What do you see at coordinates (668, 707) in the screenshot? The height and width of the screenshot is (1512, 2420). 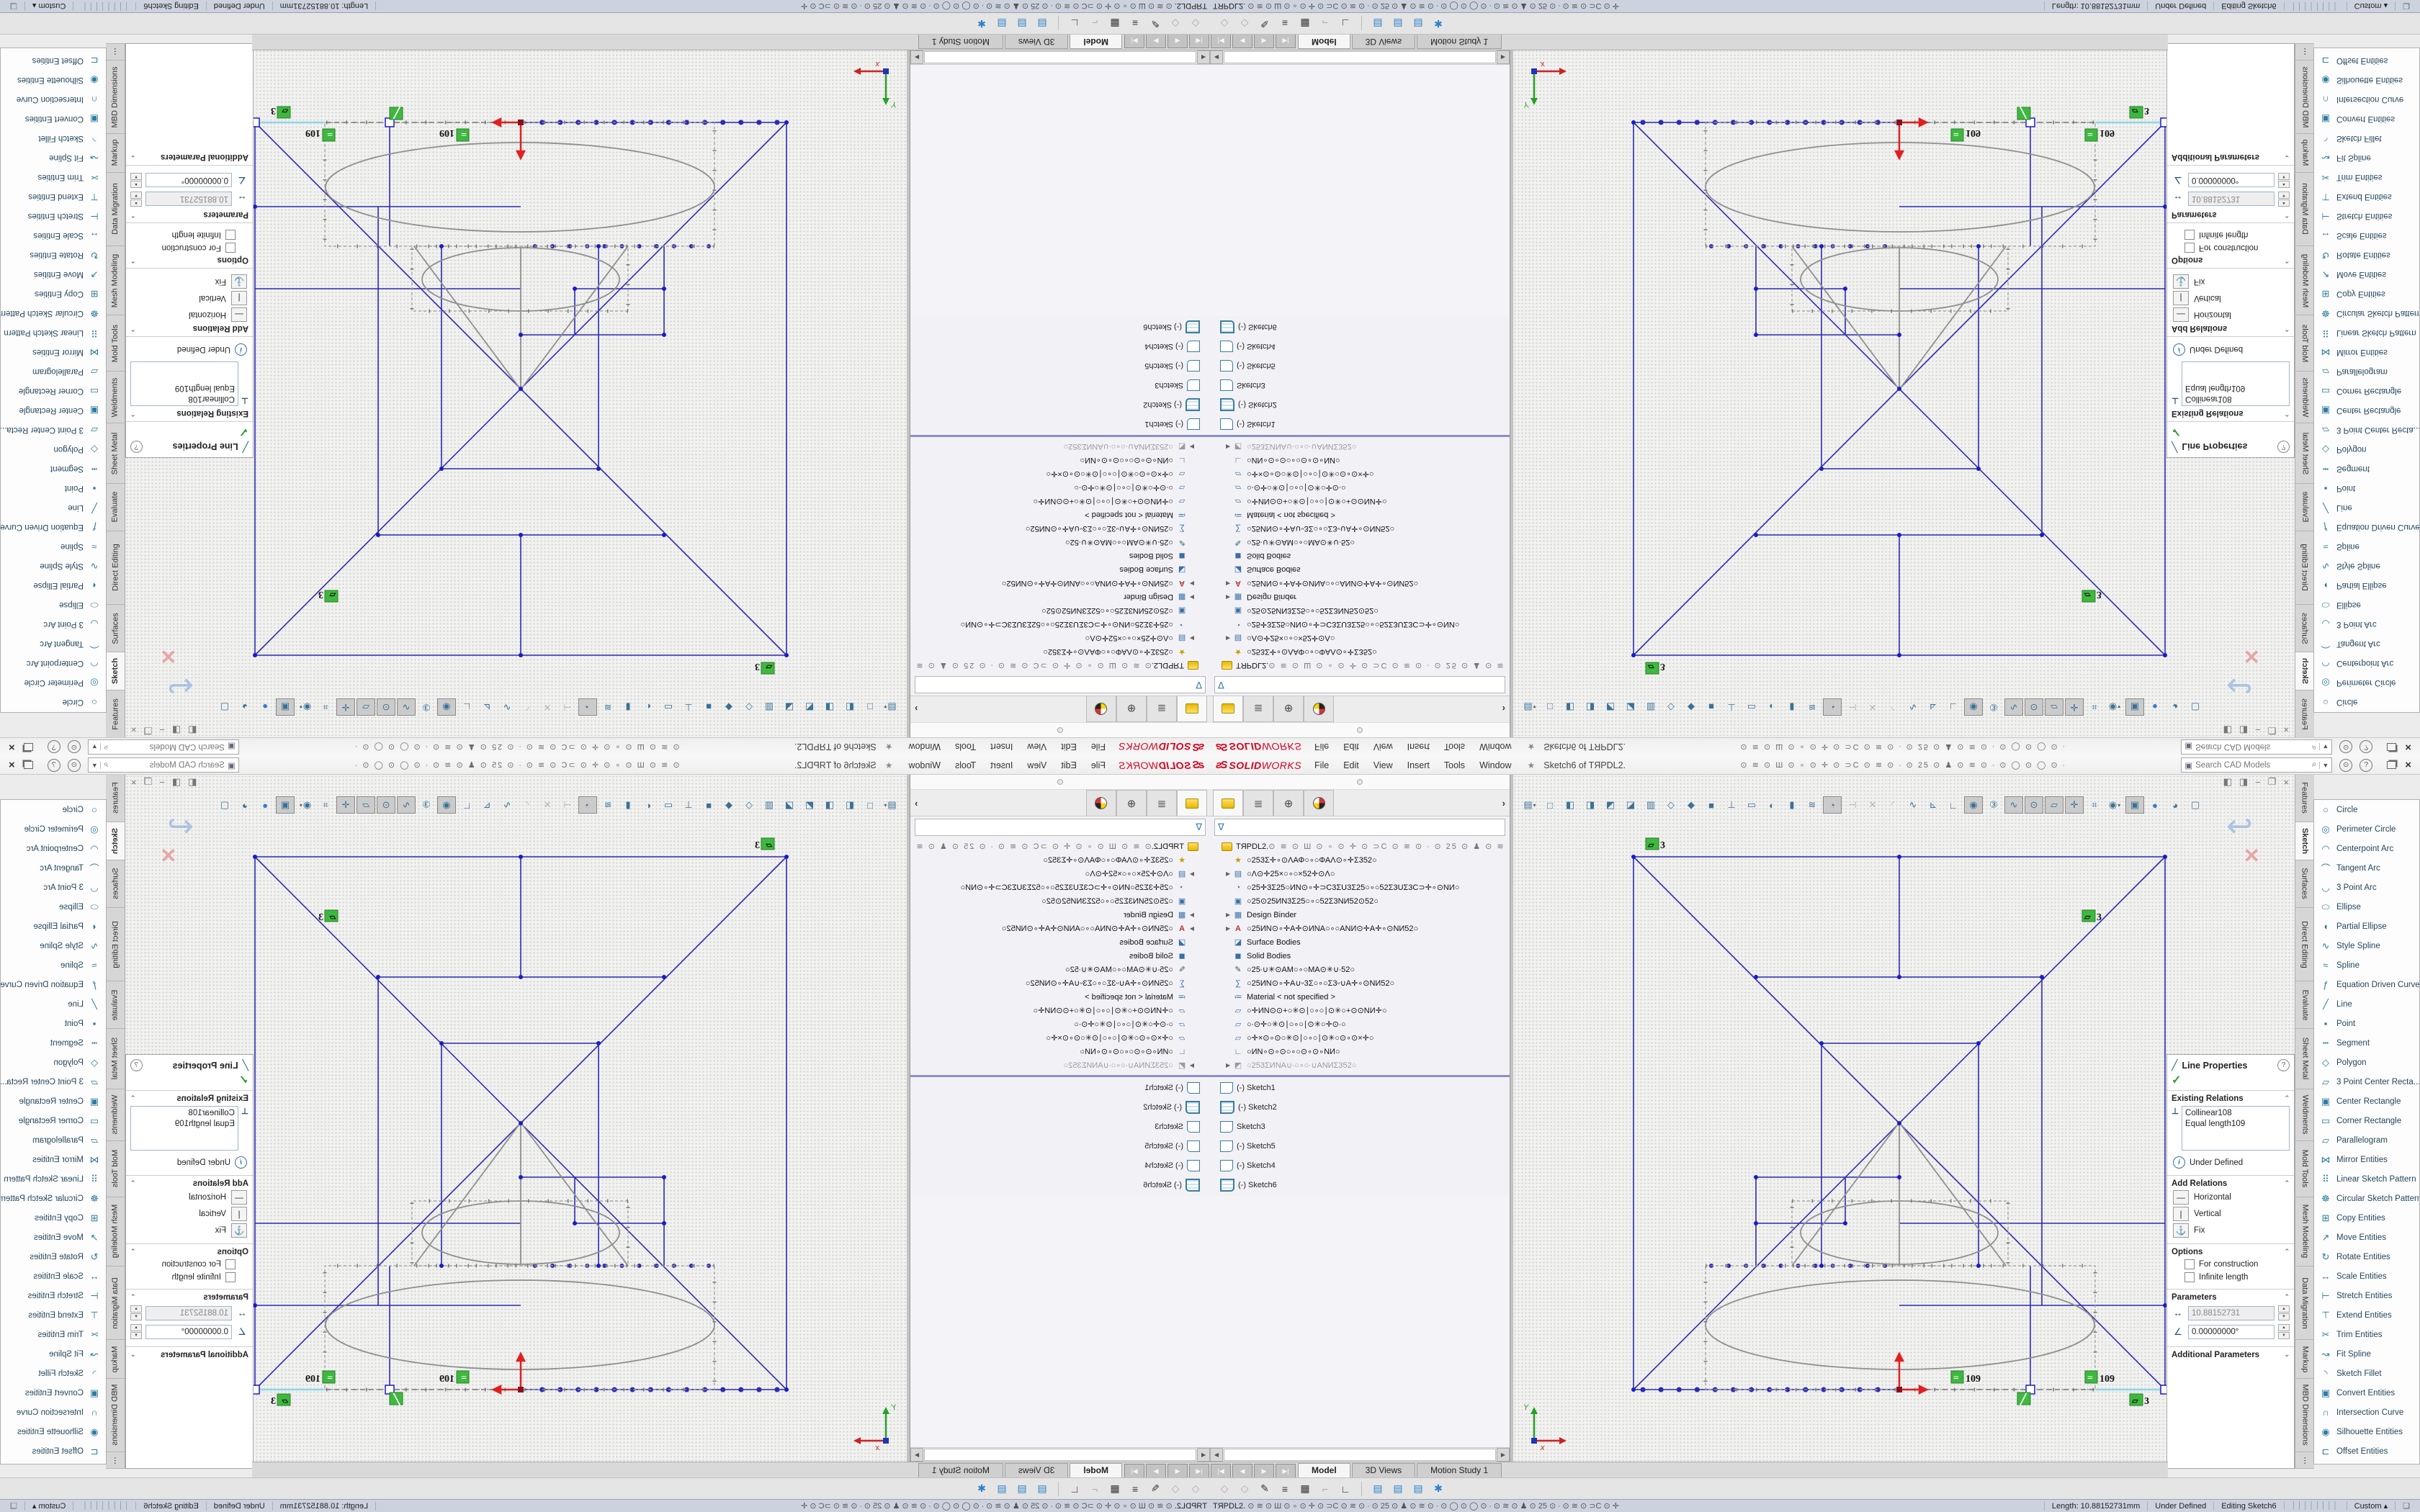 I see `viewport-icon: ▭` at bounding box center [668, 707].